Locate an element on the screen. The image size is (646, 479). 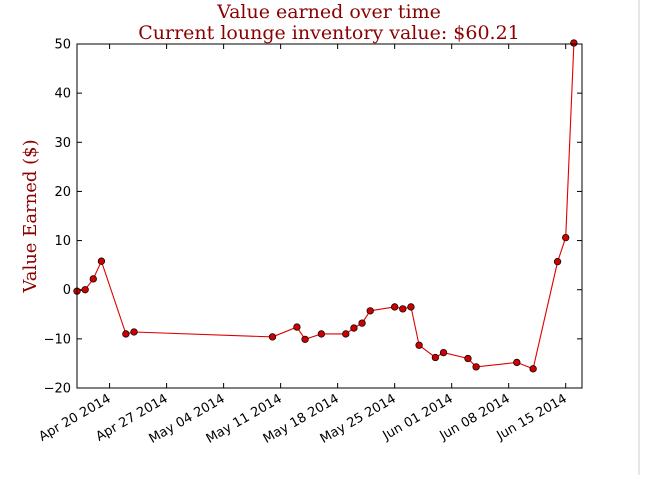
chart-subtitle: Current lounge inventory value: $60.21 is located at coordinates (329, 33).